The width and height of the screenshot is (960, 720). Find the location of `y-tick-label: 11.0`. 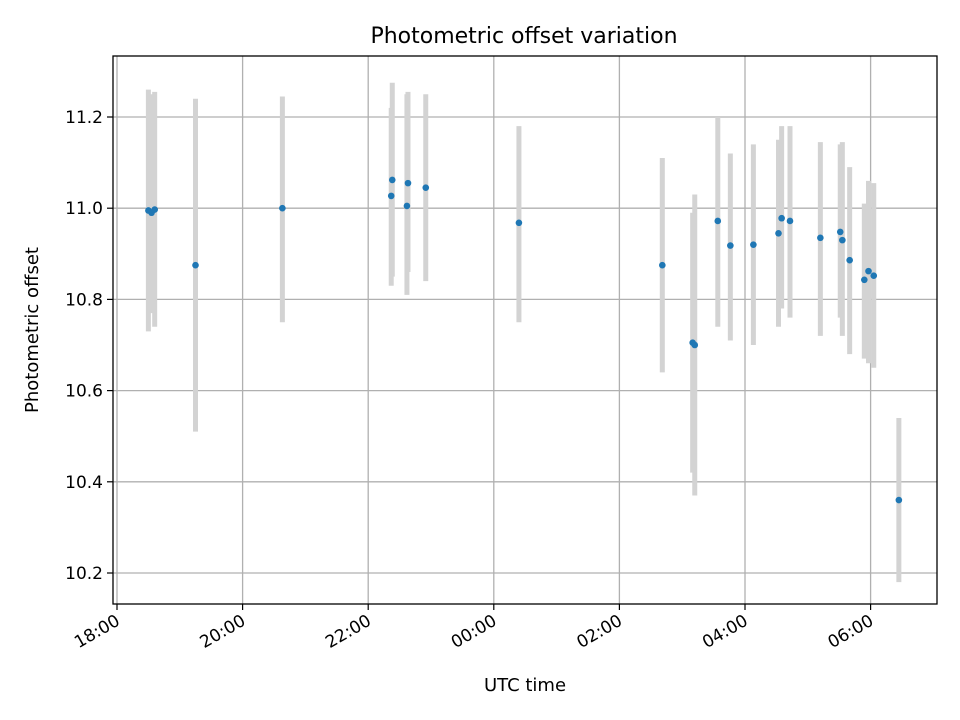

y-tick-label: 11.0 is located at coordinates (84, 209).